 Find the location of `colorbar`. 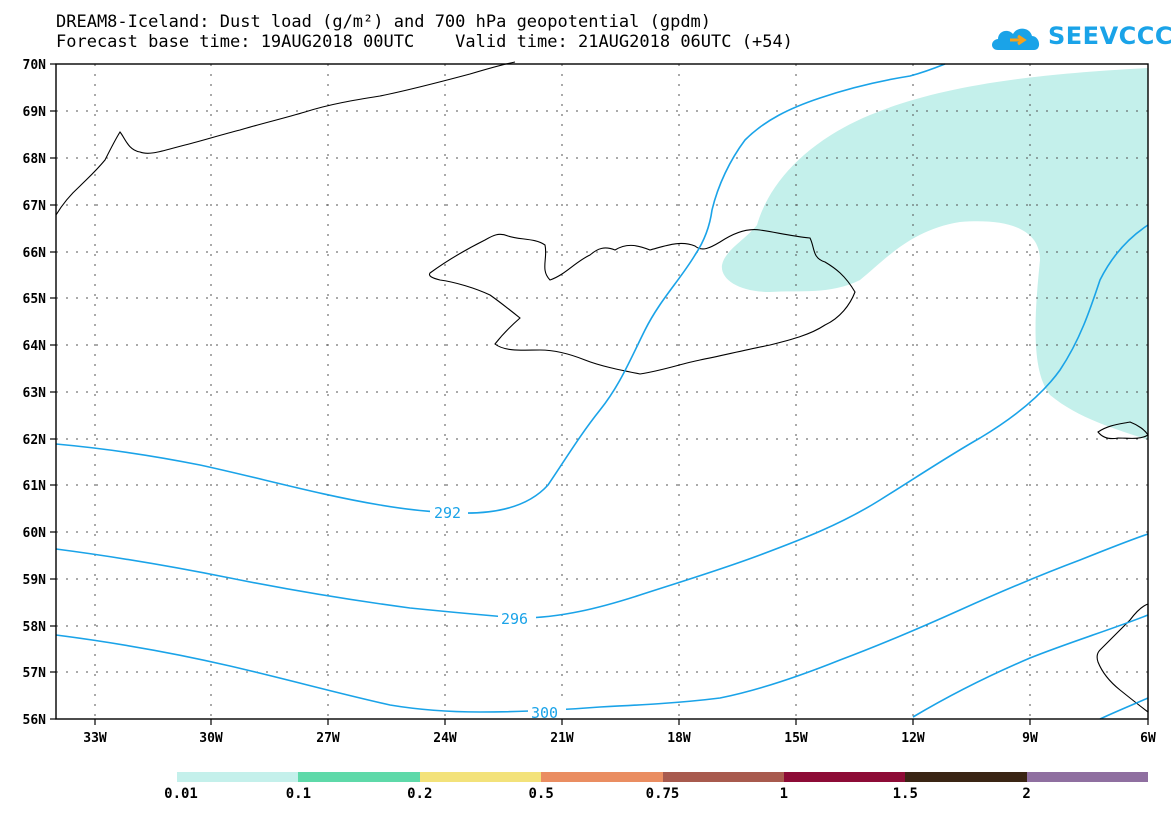

colorbar is located at coordinates (662, 777).